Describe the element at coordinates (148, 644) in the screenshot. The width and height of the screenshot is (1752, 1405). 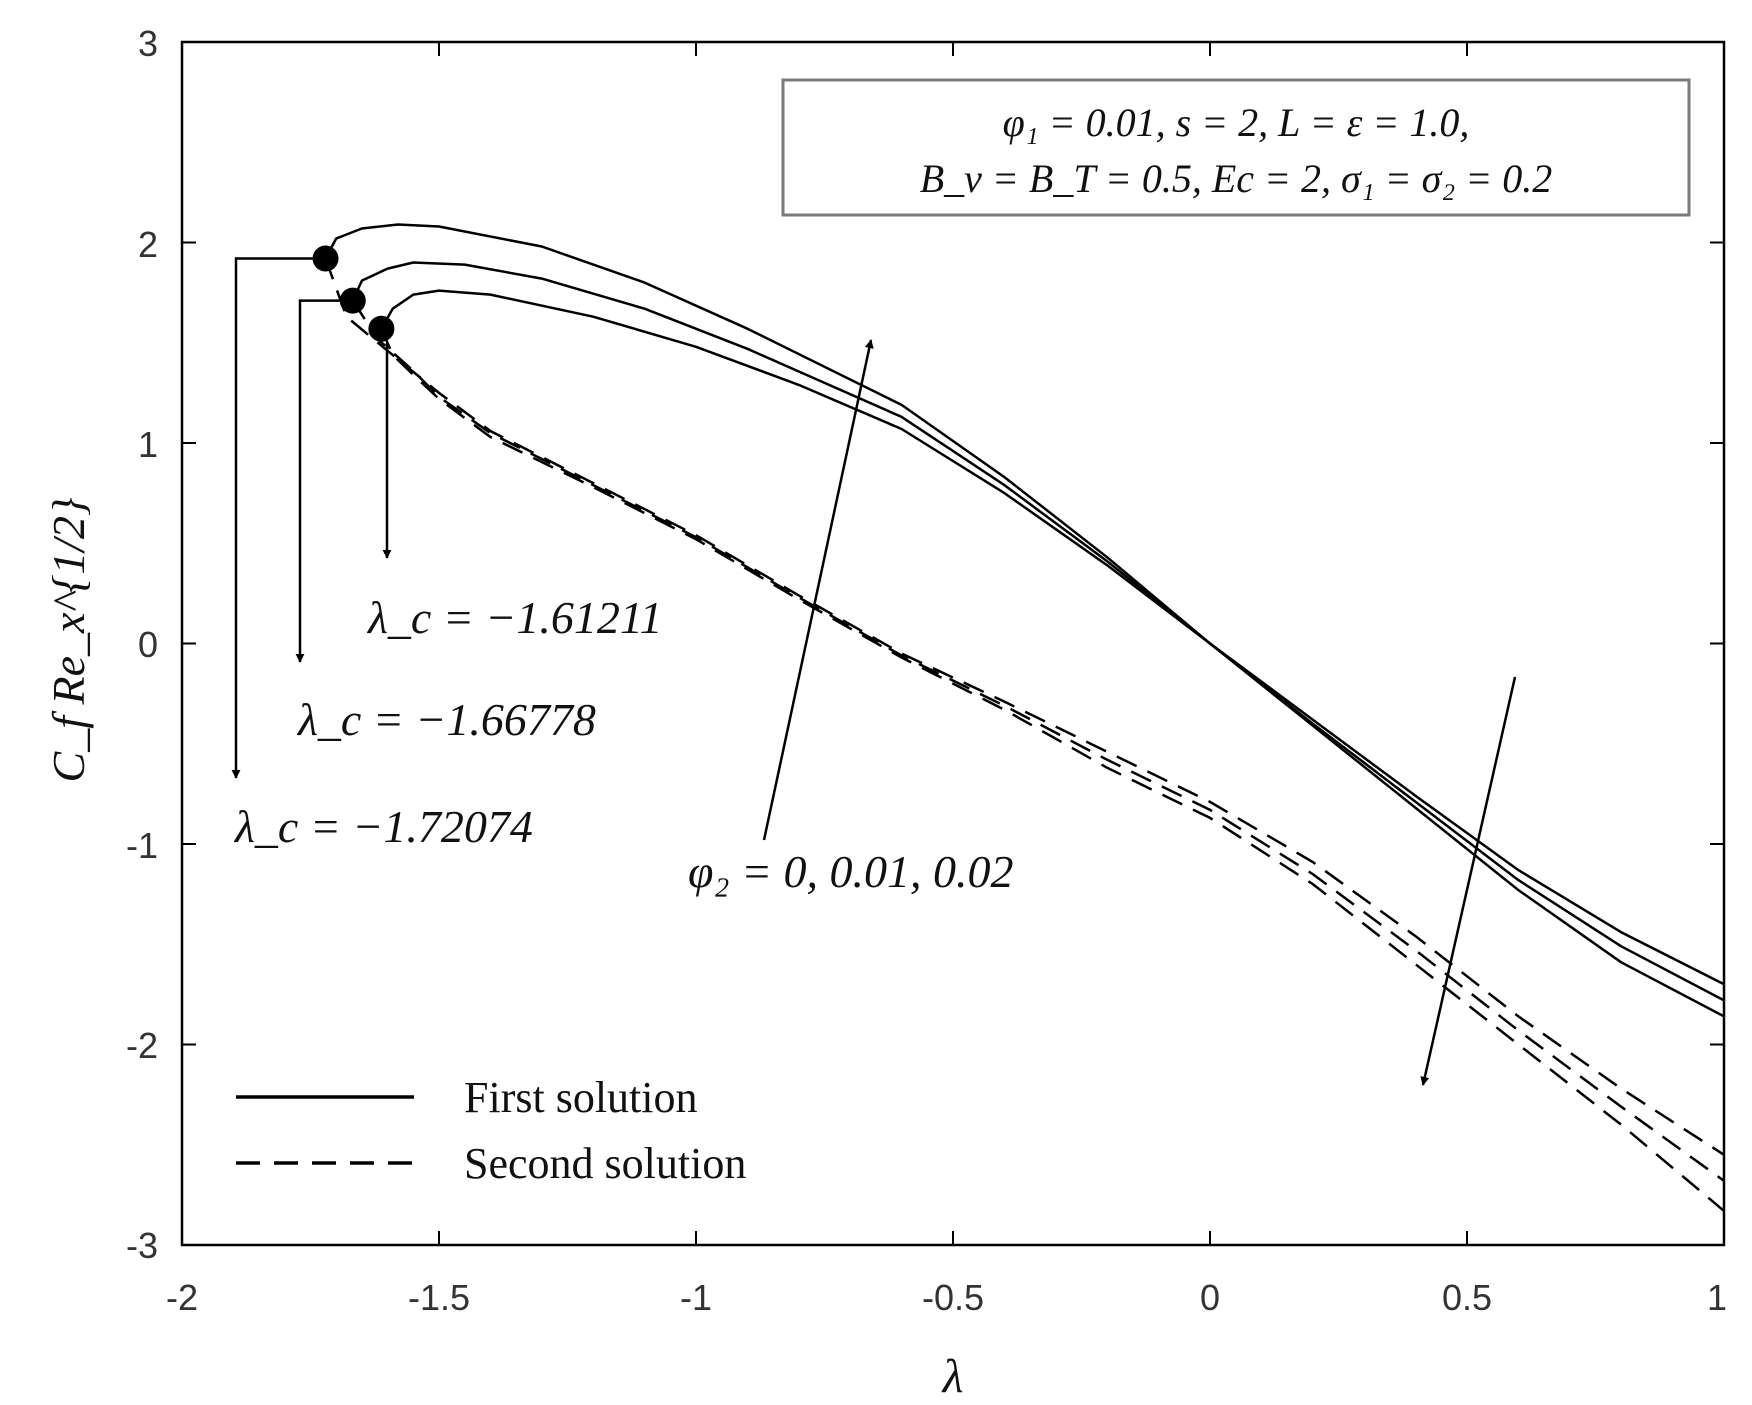
I see `y-tick-label: 0` at that location.